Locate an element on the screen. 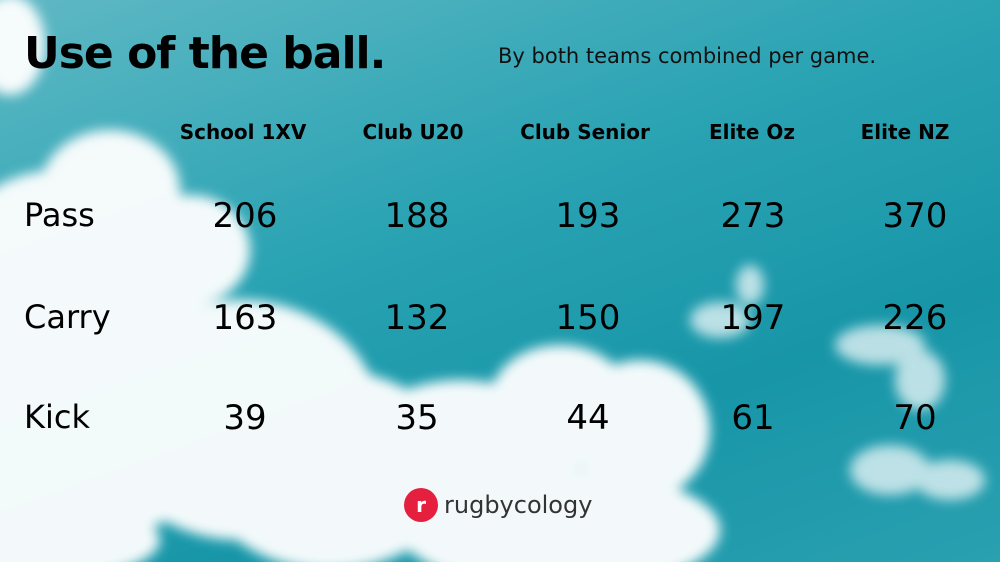 The image size is (1000, 562). cell-carry-school-1xv: 163 is located at coordinates (245, 318).